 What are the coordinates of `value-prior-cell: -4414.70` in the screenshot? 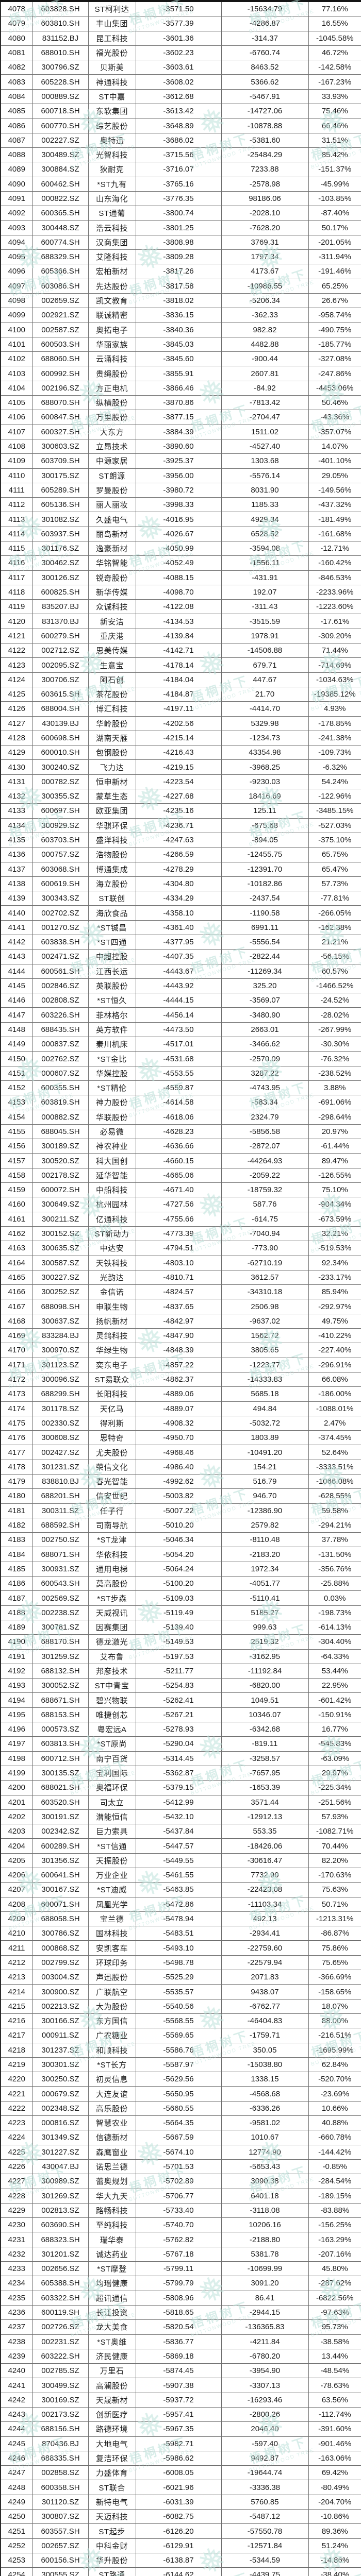 It's located at (265, 709).